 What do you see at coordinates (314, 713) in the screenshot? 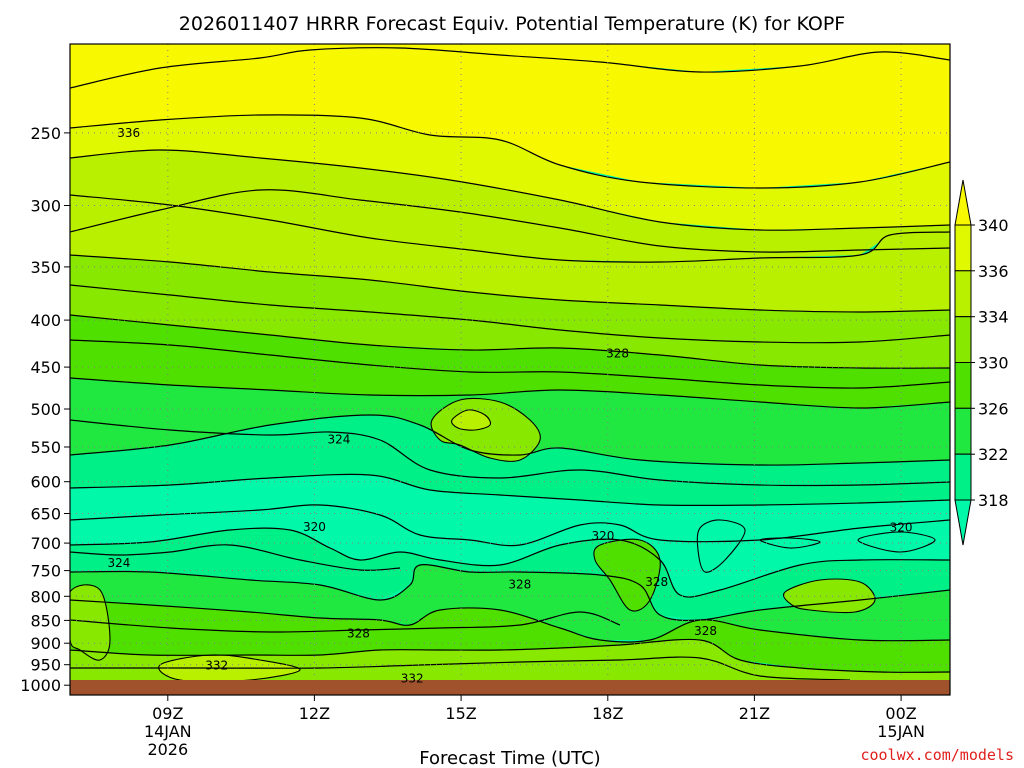
I see `time-tick-label: 12Z` at bounding box center [314, 713].